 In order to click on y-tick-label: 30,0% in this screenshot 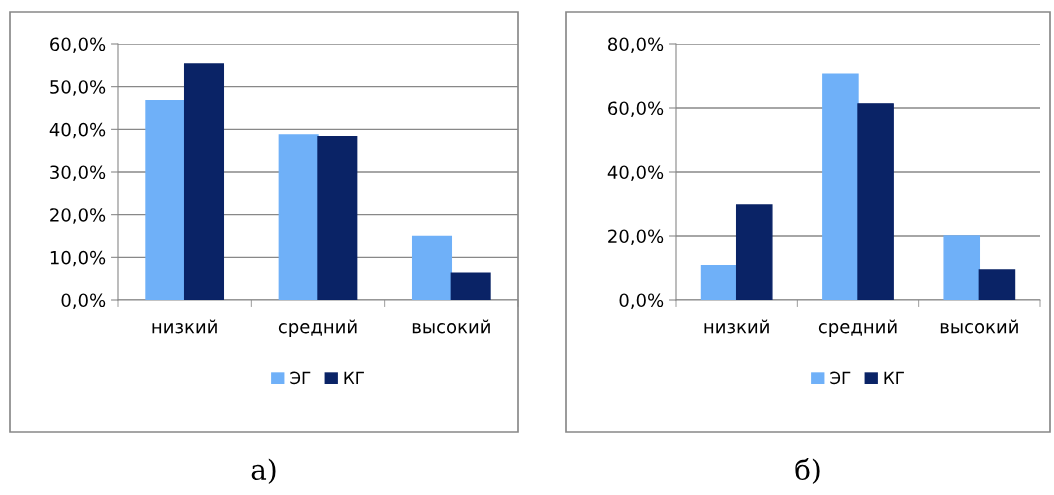, I will do `click(78, 173)`.